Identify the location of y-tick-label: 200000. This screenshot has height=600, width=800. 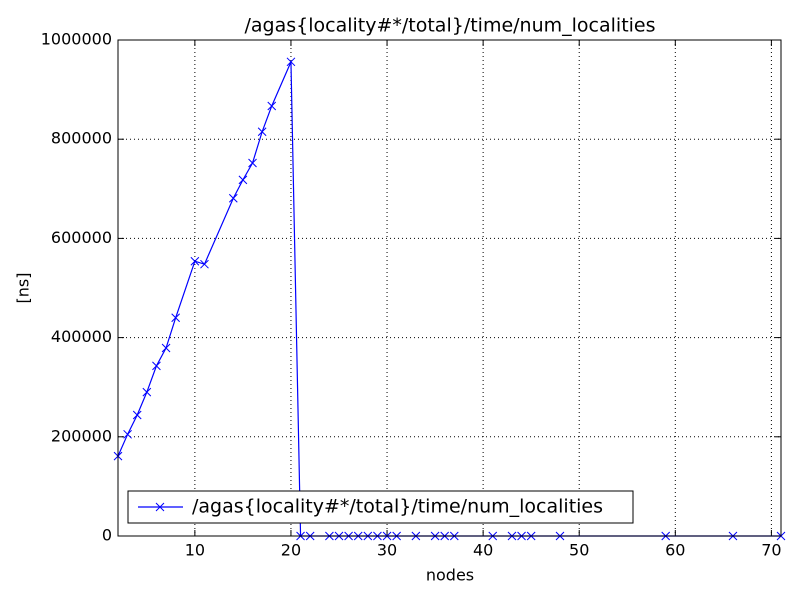
(81, 435).